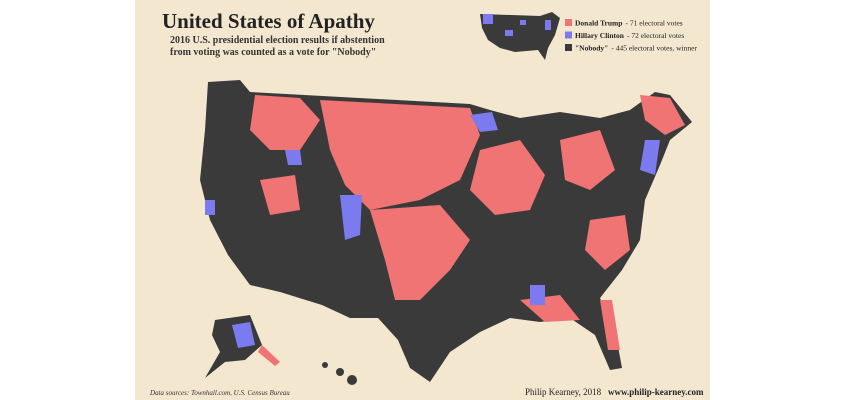  I want to click on legend-detail: - 71 electoral votes, so click(653, 23).